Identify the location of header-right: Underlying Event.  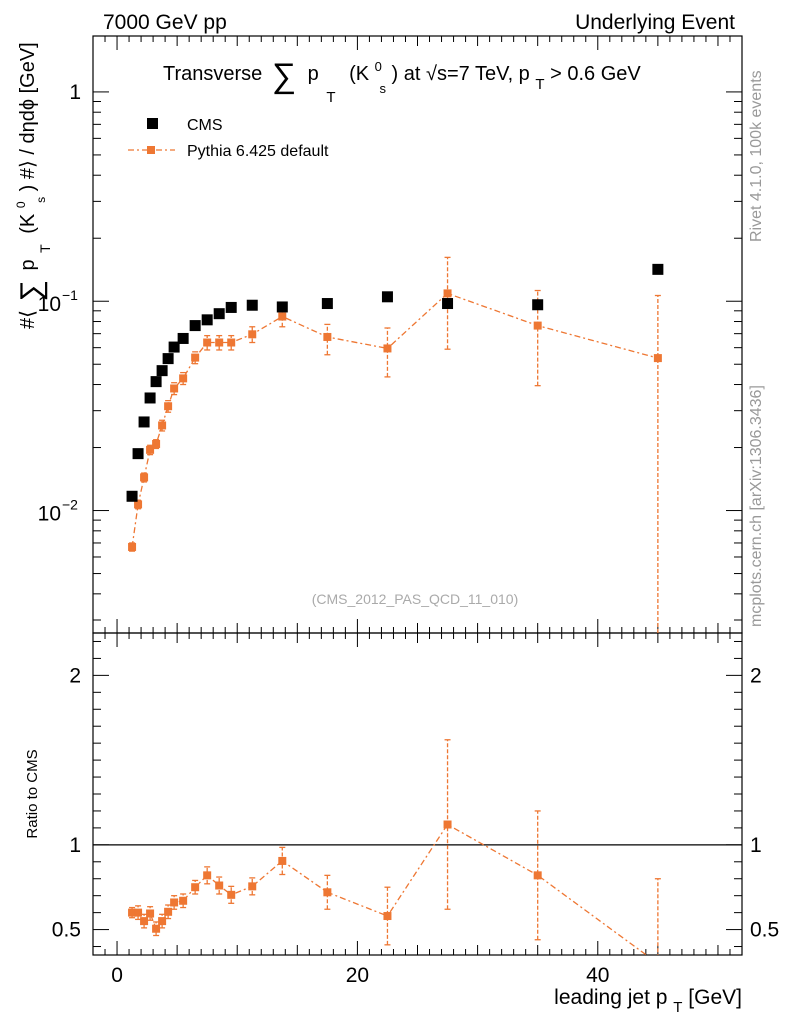
(655, 22).